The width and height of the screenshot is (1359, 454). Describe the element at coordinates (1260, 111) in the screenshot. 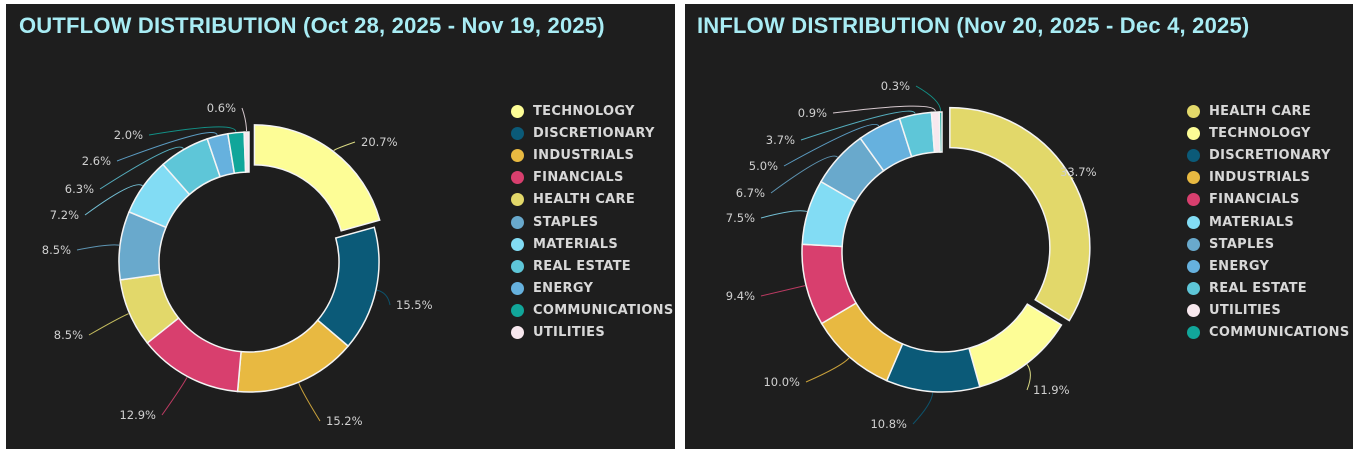

I see `legend-label: HEALTH CARE` at that location.